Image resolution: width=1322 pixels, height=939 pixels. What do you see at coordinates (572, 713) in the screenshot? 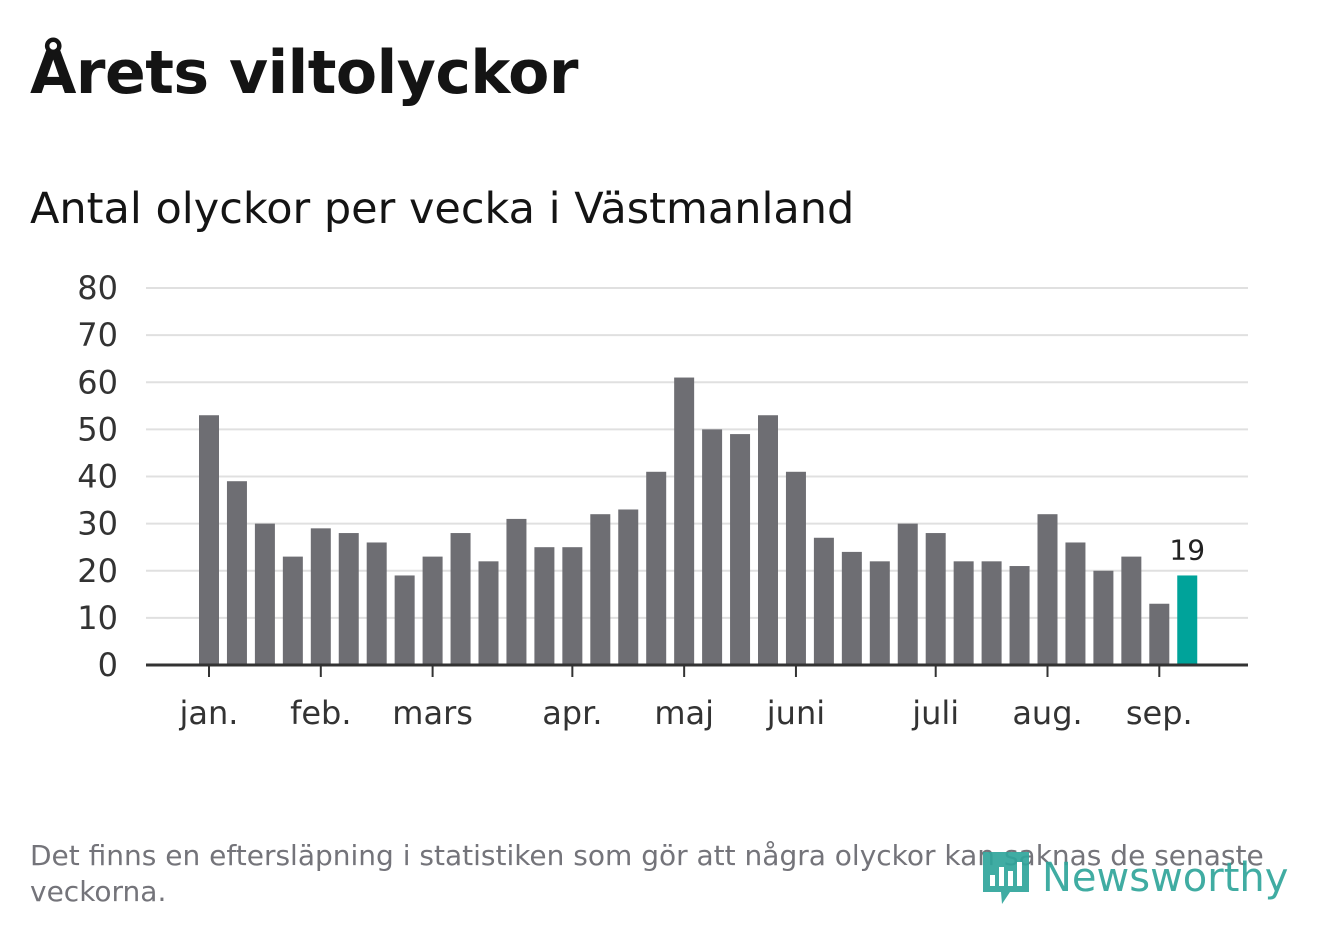
I see `x-tick-label: apr.` at bounding box center [572, 713].